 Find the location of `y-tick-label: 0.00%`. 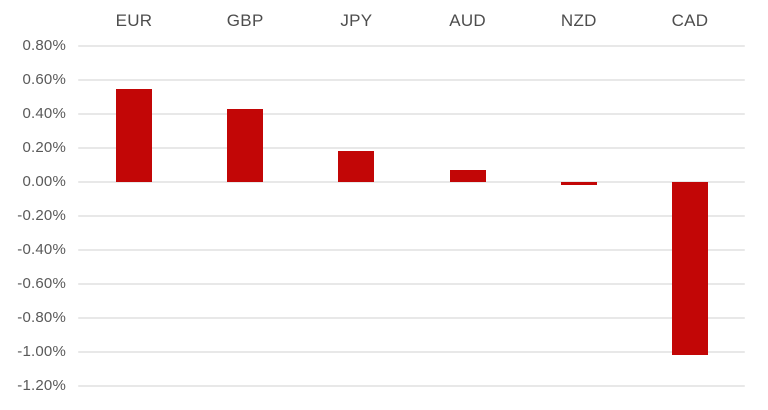

y-tick-label: 0.00% is located at coordinates (44, 181).